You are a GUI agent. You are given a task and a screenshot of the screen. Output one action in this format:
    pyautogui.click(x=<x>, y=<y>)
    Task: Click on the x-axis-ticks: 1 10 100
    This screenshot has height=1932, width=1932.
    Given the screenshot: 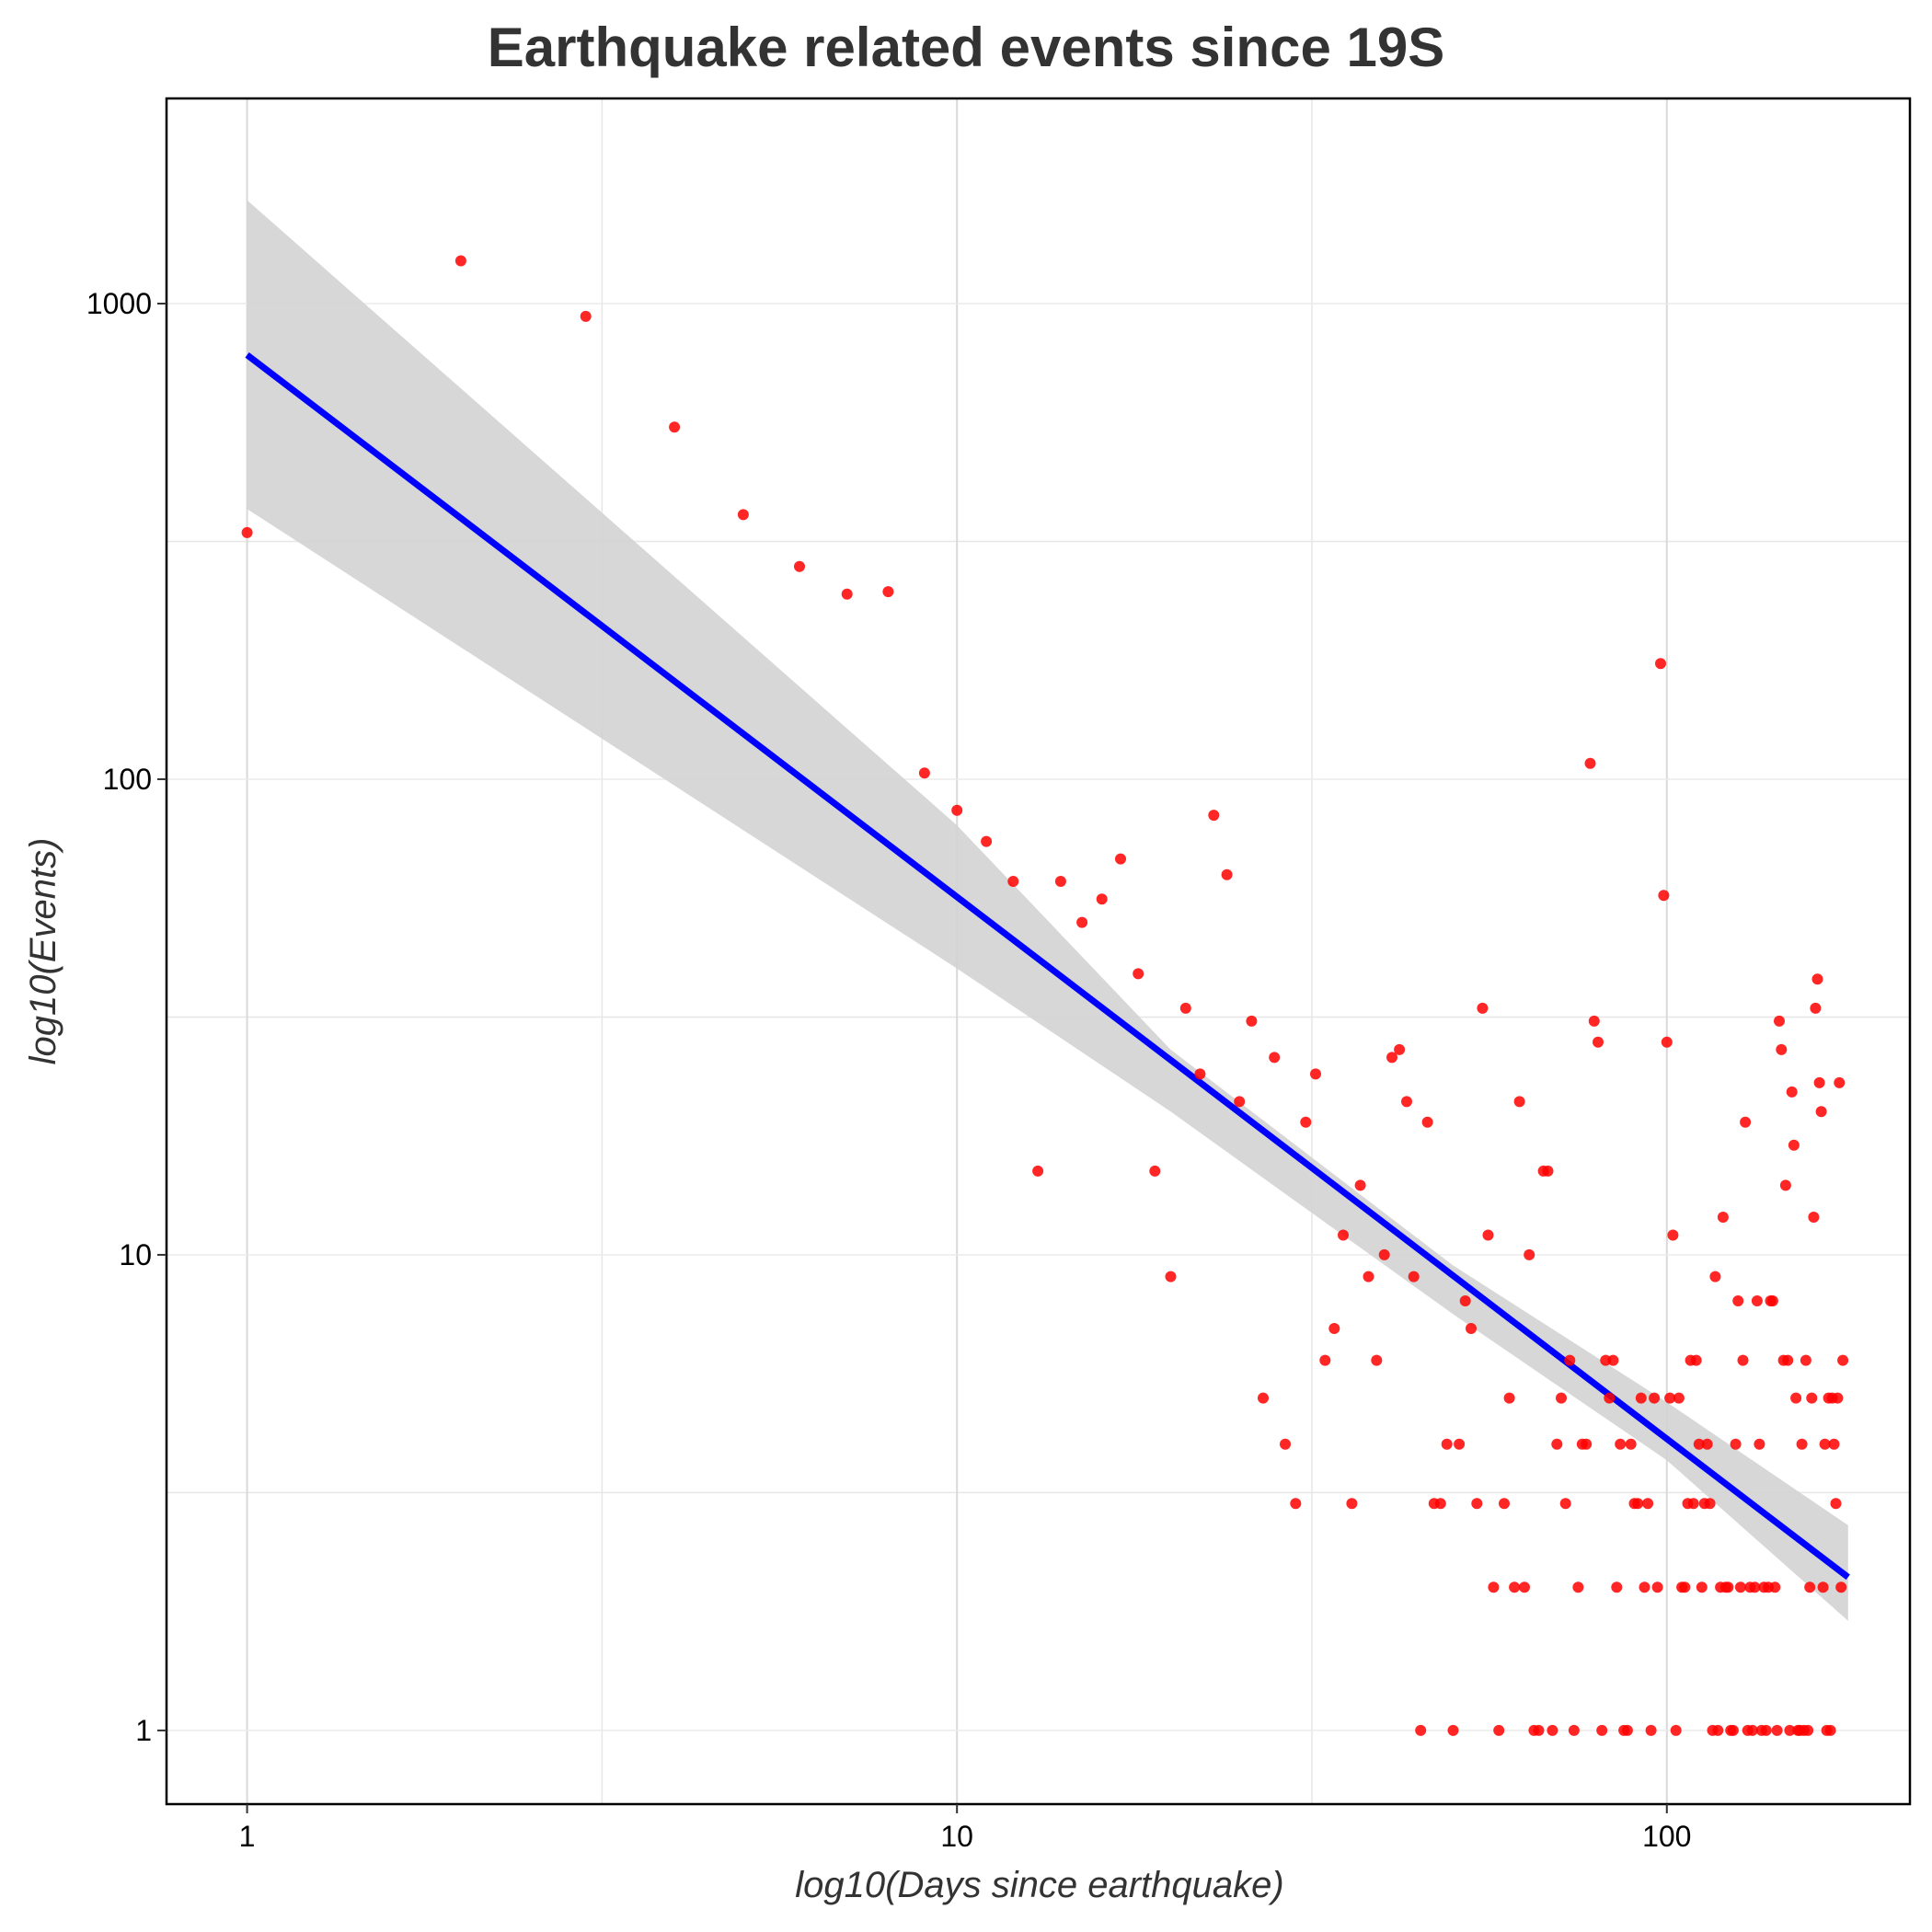 What is the action you would take?
    pyautogui.click(x=965, y=1828)
    